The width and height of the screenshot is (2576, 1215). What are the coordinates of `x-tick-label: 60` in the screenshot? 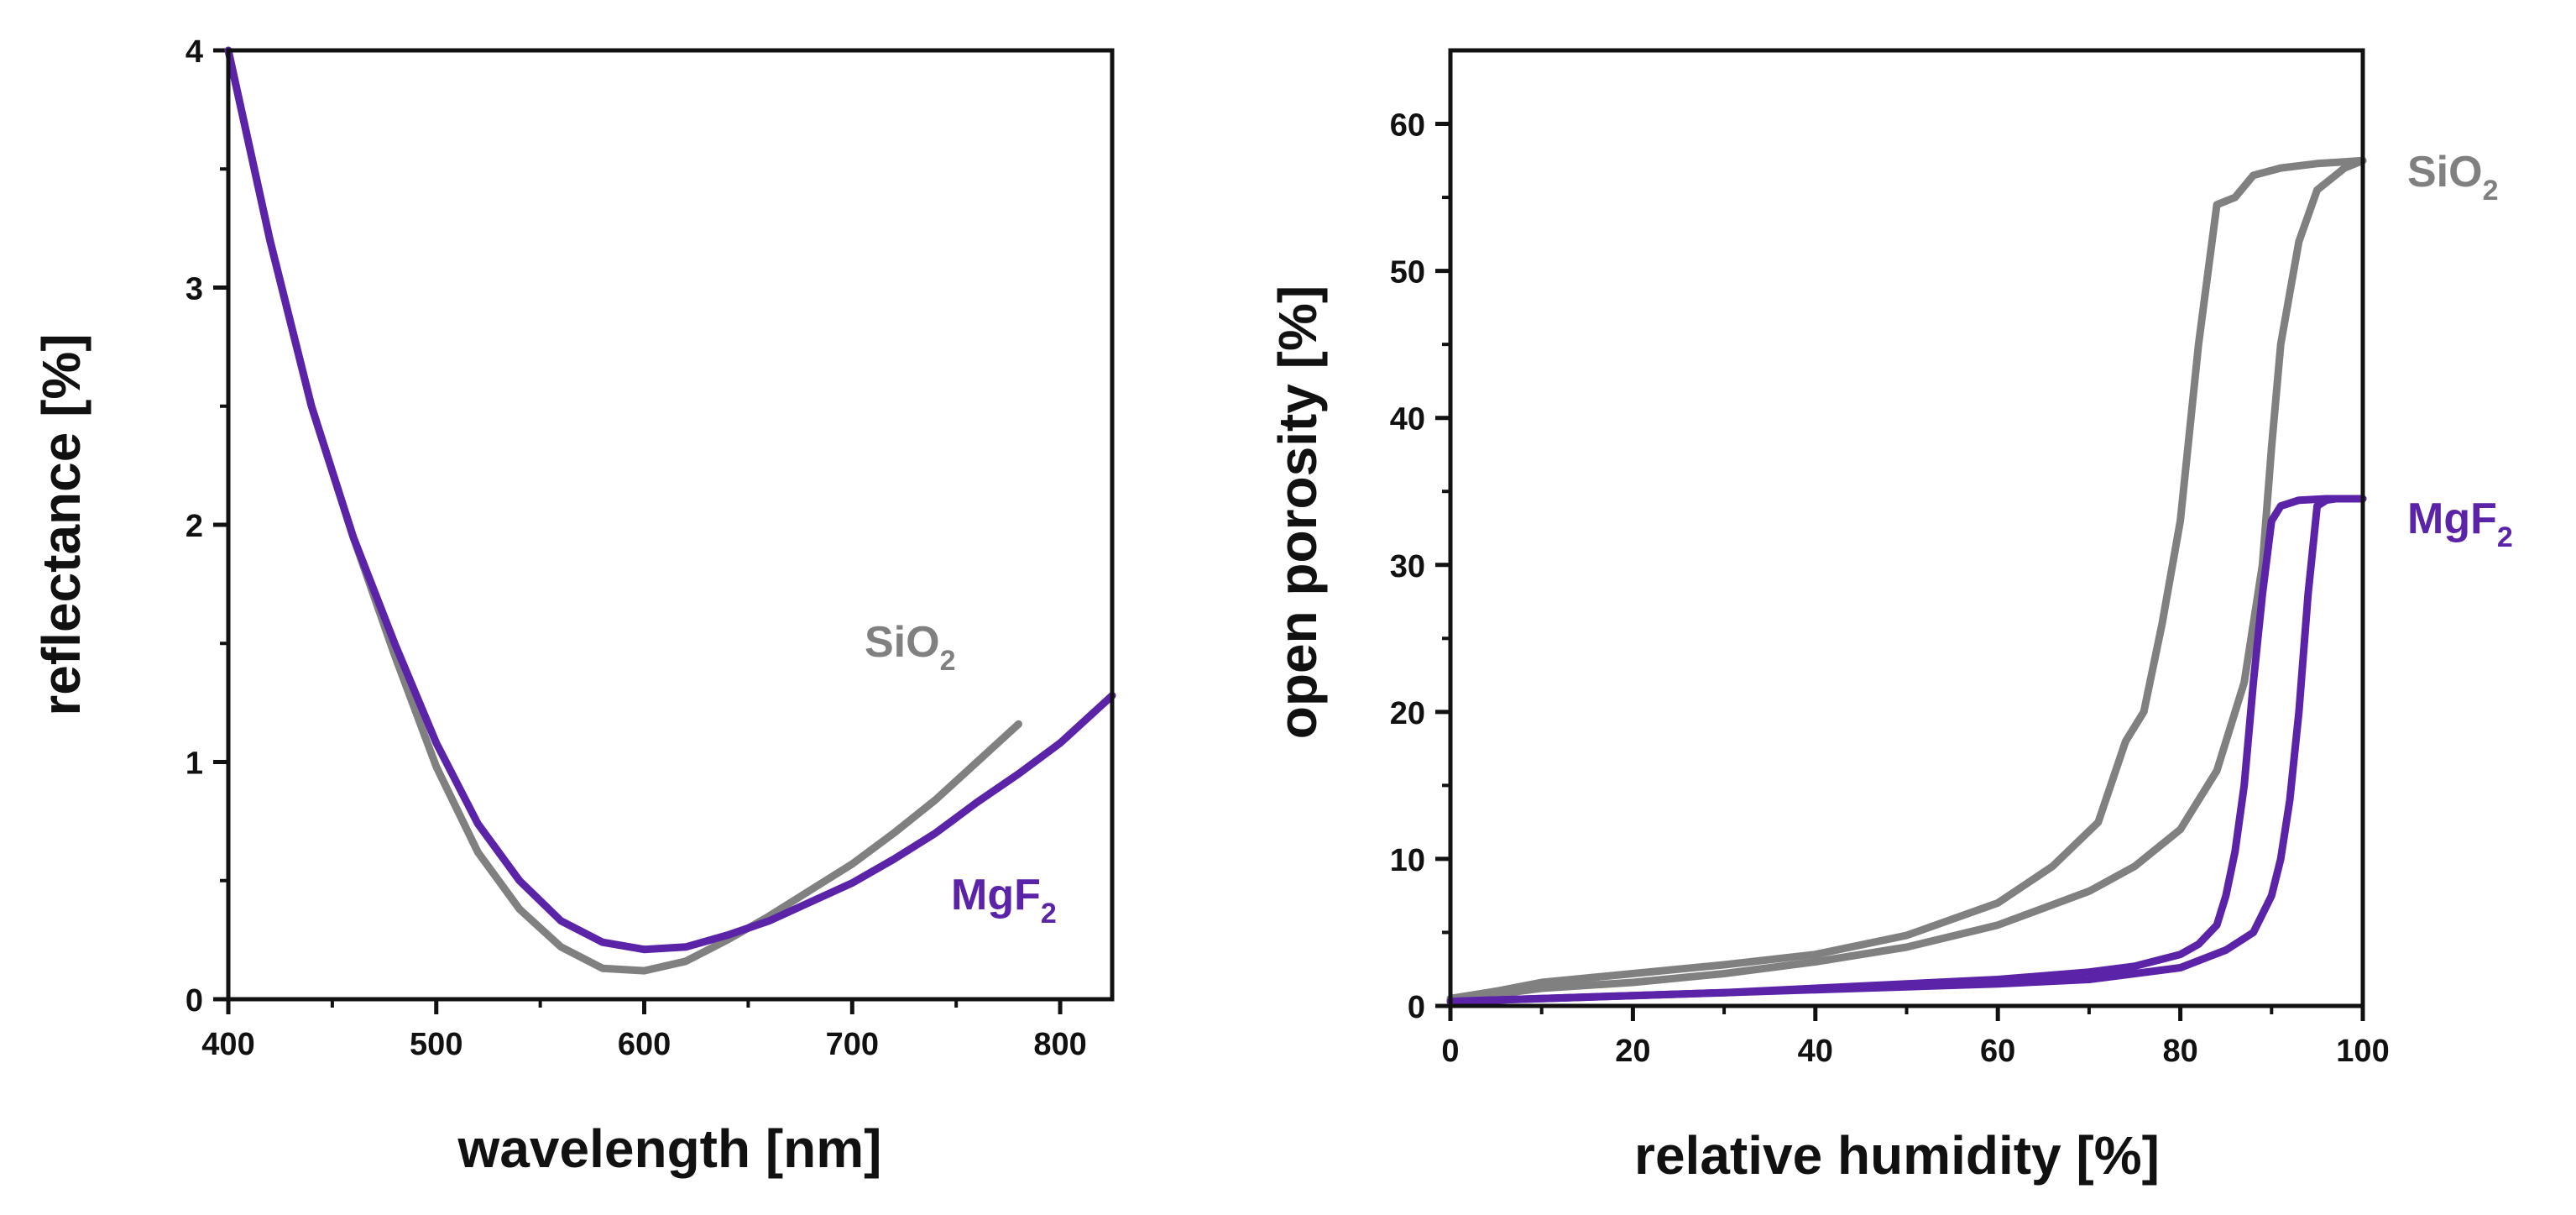 It's located at (1997, 1051).